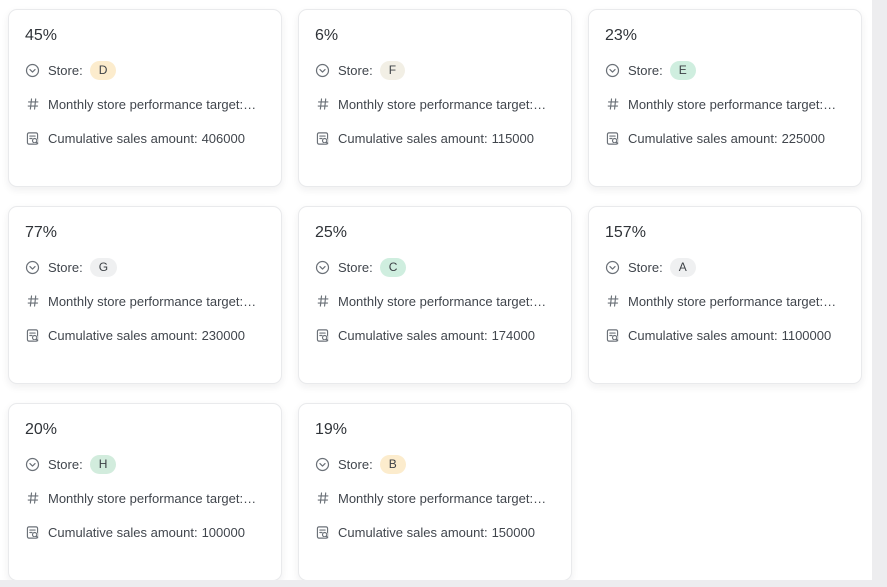 Image resolution: width=887 pixels, height=587 pixels. Describe the element at coordinates (103, 267) in the screenshot. I see `store-badge: G` at that location.